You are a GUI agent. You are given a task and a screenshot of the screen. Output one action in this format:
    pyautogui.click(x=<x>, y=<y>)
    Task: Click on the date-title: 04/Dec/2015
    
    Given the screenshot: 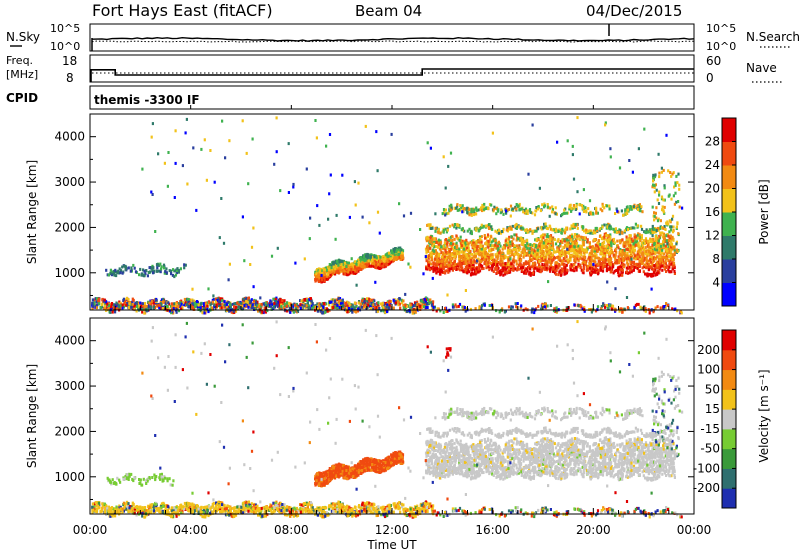 What is the action you would take?
    pyautogui.click(x=634, y=11)
    